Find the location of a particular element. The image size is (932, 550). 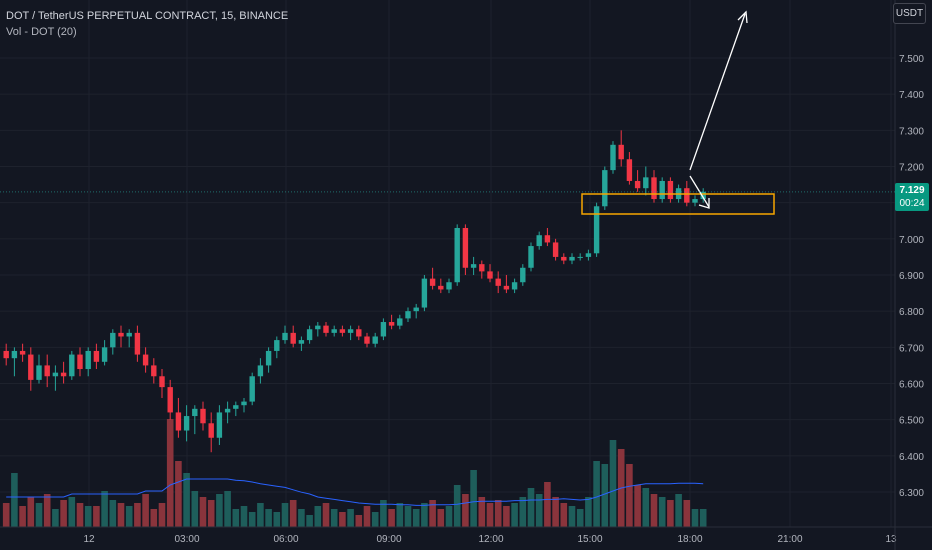

x-tick-label: 15:00 is located at coordinates (589, 539).